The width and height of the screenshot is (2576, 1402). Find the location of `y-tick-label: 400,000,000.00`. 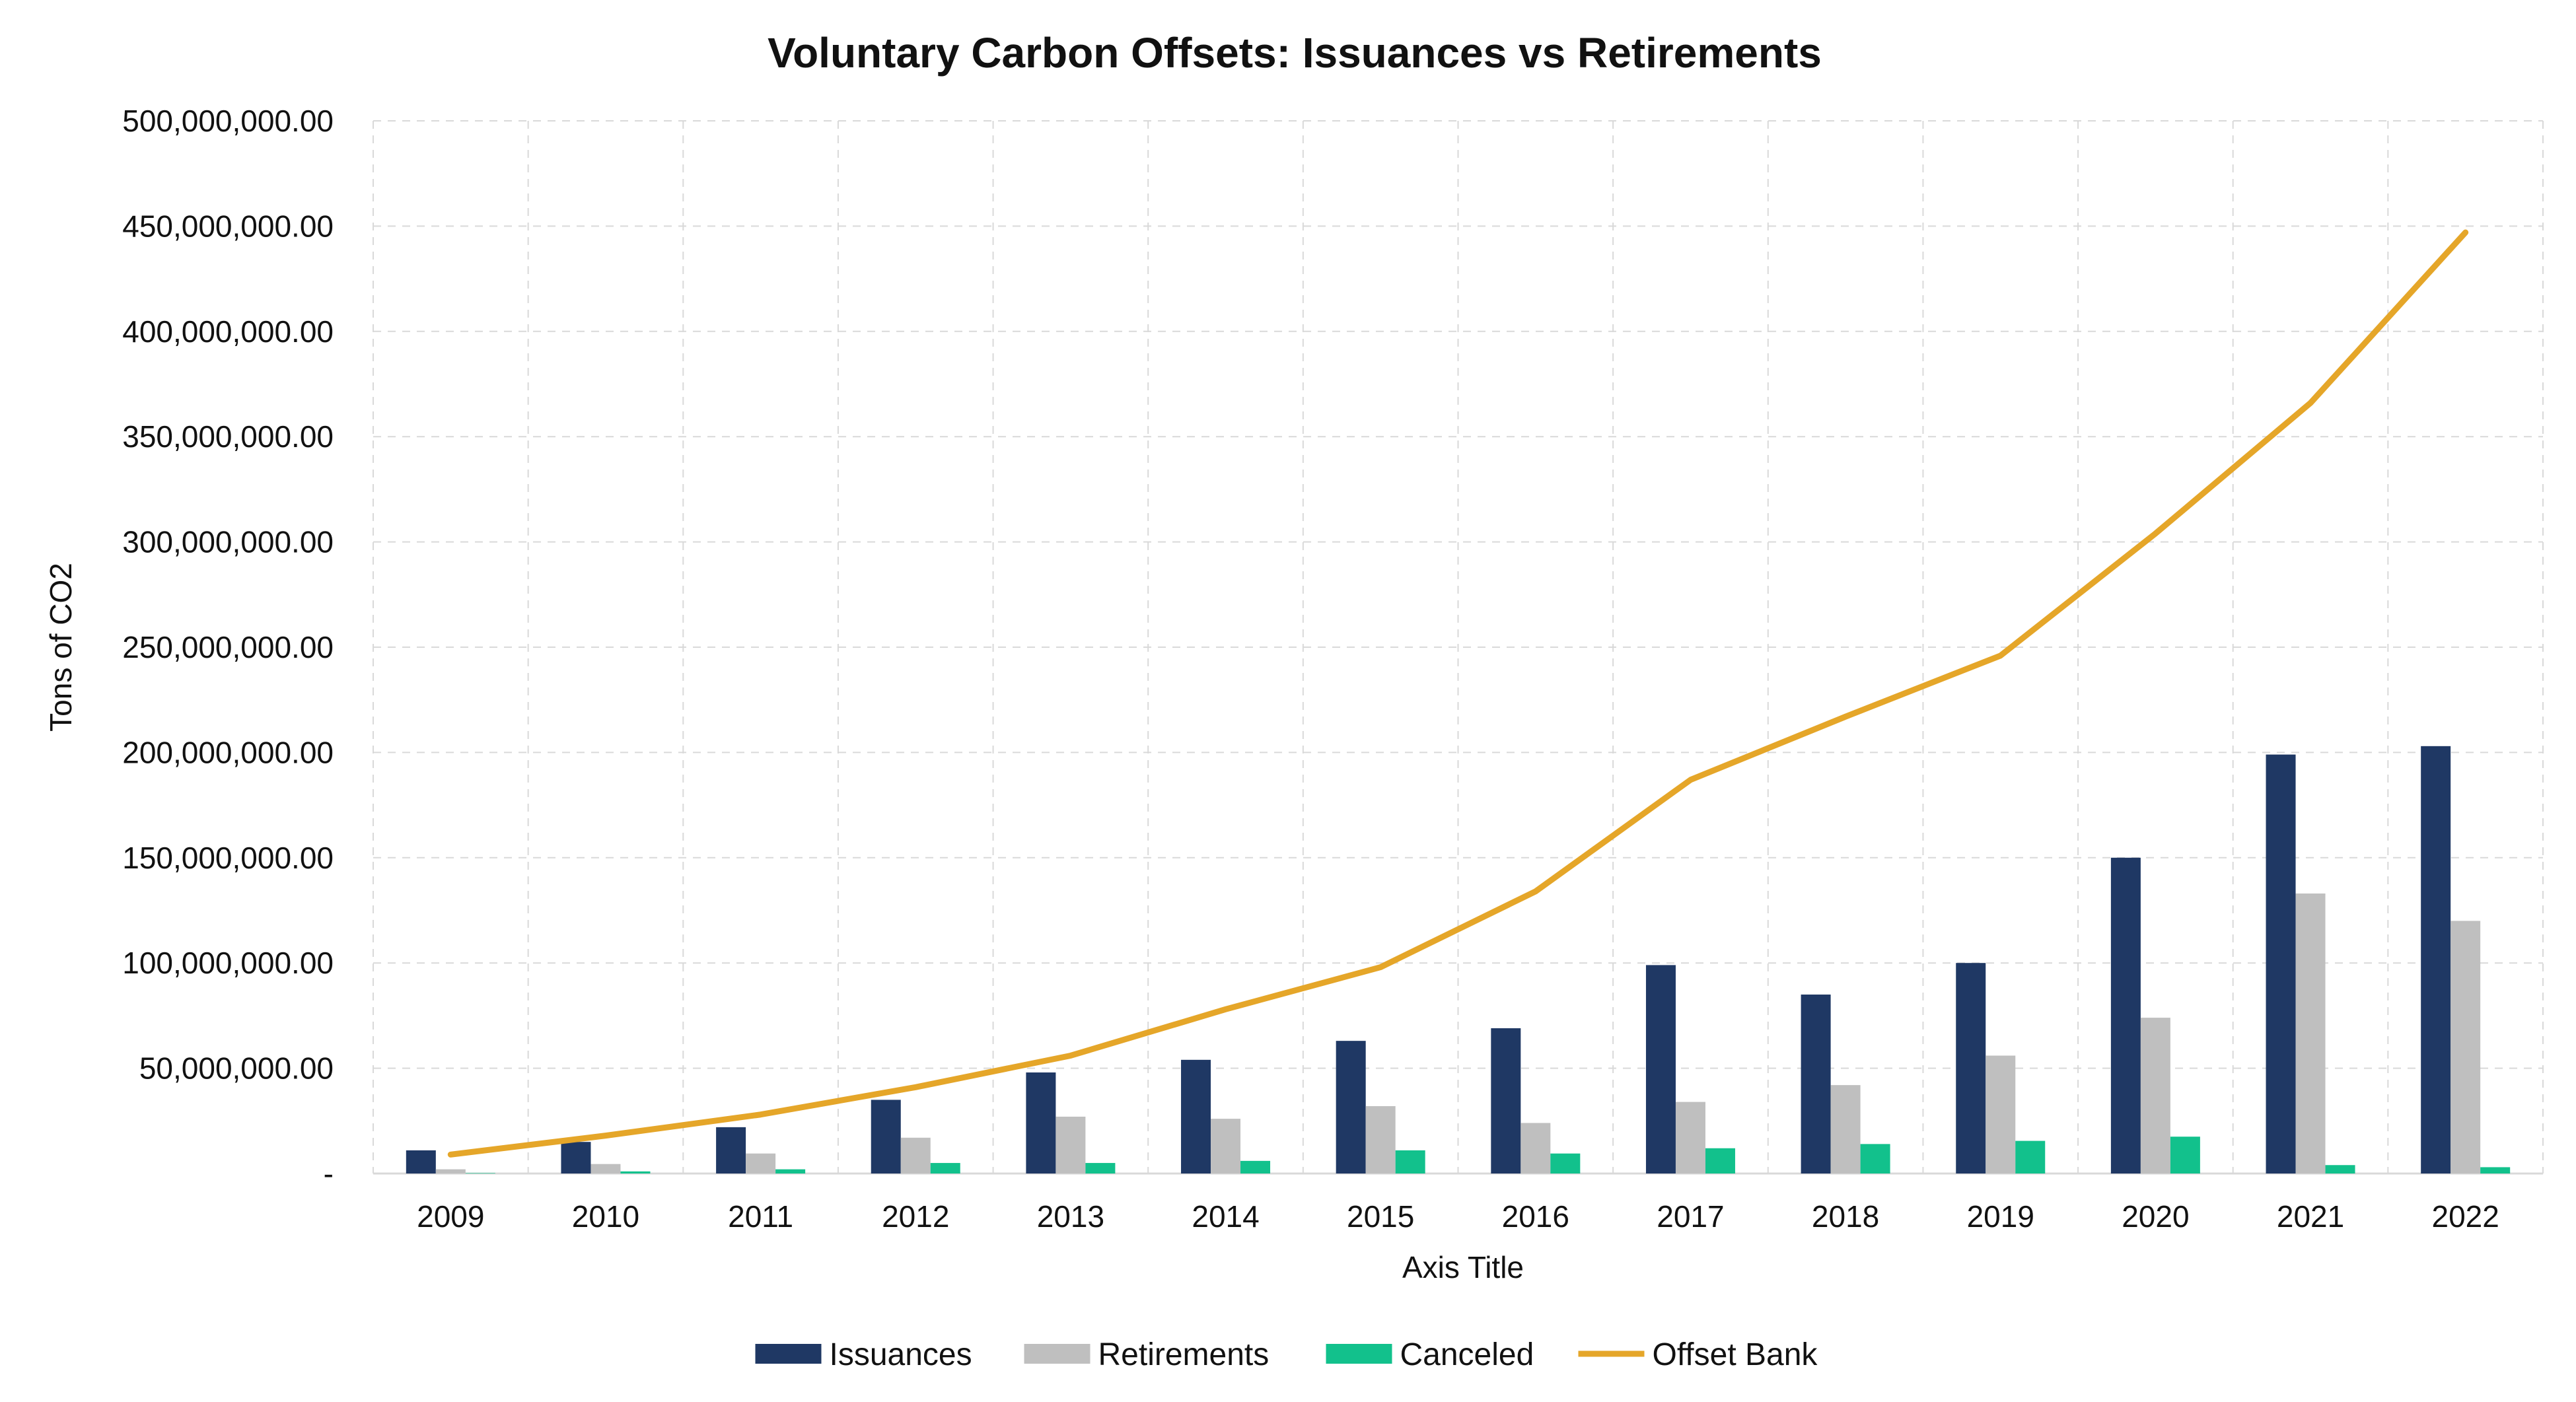

y-tick-label: 400,000,000.00 is located at coordinates (228, 331).